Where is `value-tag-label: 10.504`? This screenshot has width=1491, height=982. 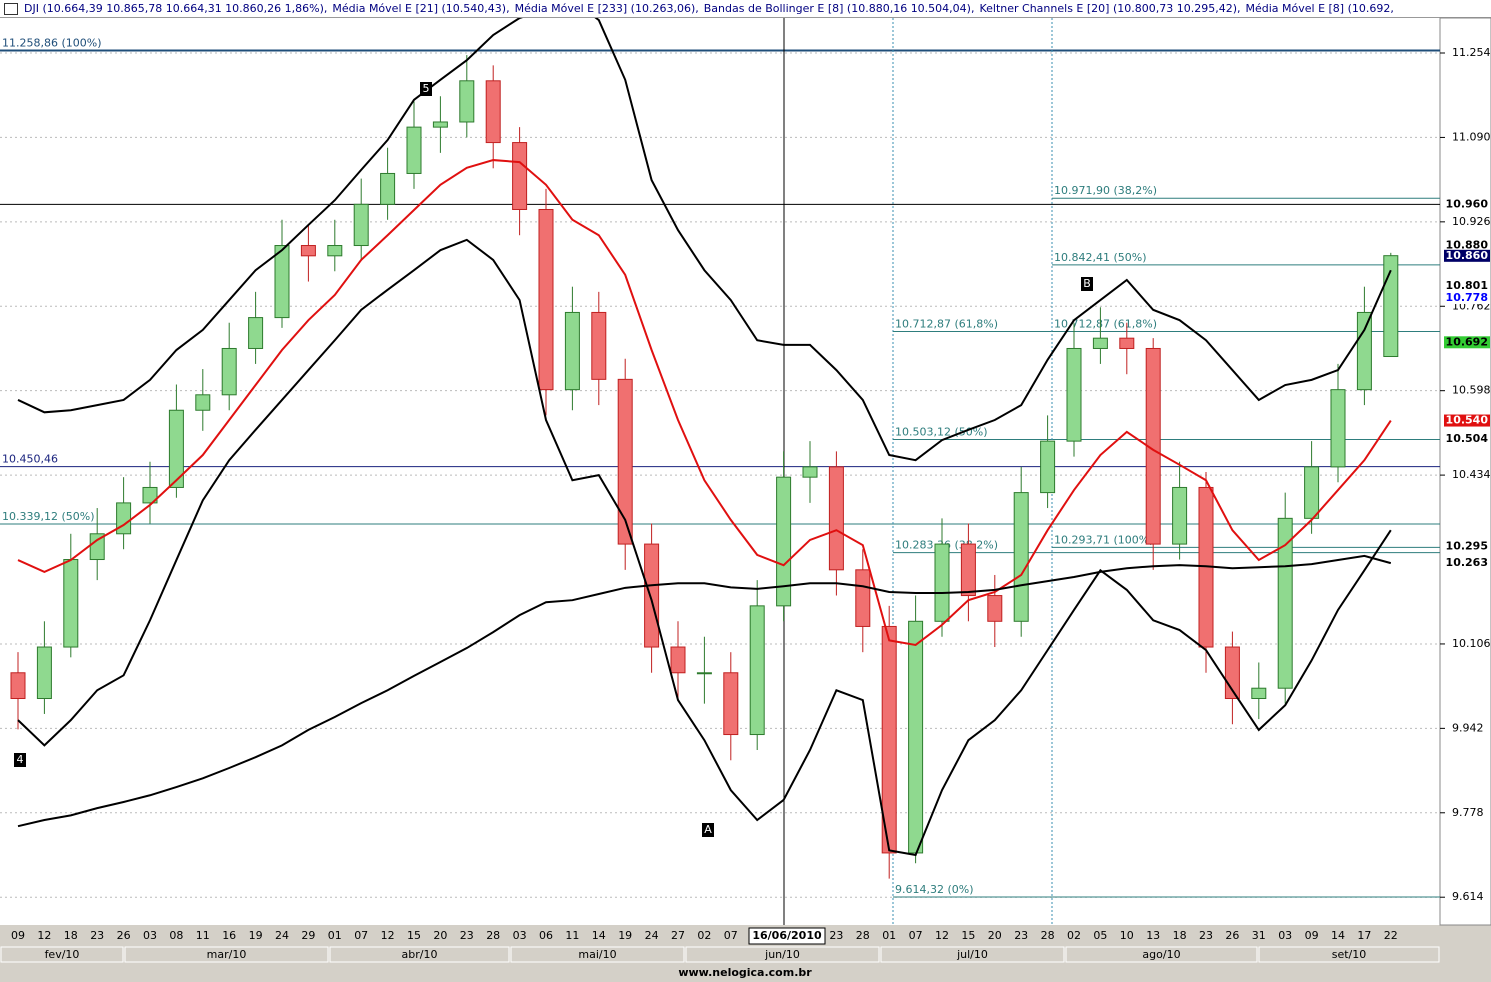 value-tag-label: 10.504 is located at coordinates (1467, 438).